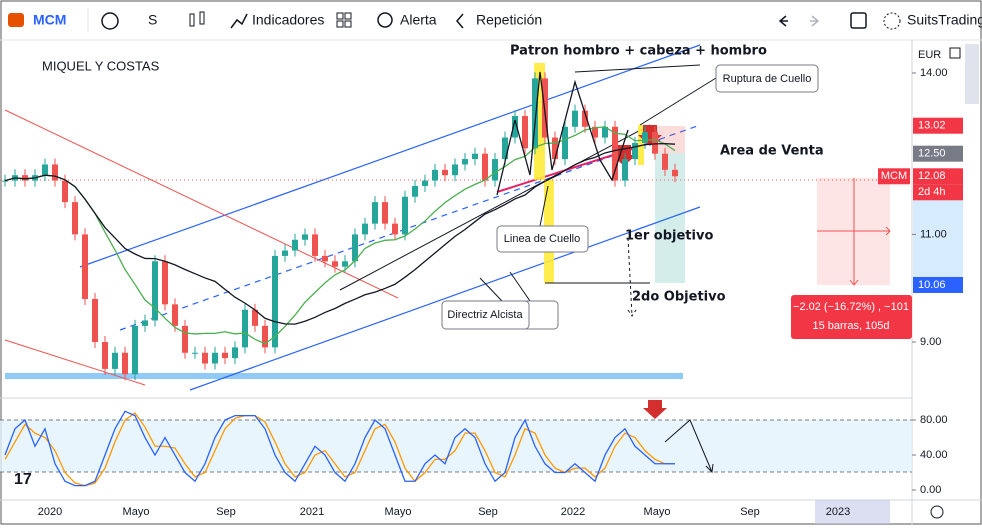 This screenshot has height=530, width=982. What do you see at coordinates (709, 468) in the screenshot?
I see `arrow-head` at bounding box center [709, 468].